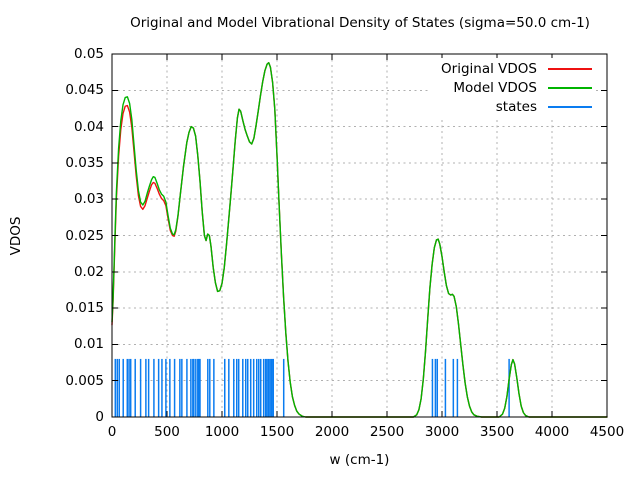 This screenshot has width=640, height=480. I want to click on legend-entry-model-vdos: Model VDOS, so click(516, 87).